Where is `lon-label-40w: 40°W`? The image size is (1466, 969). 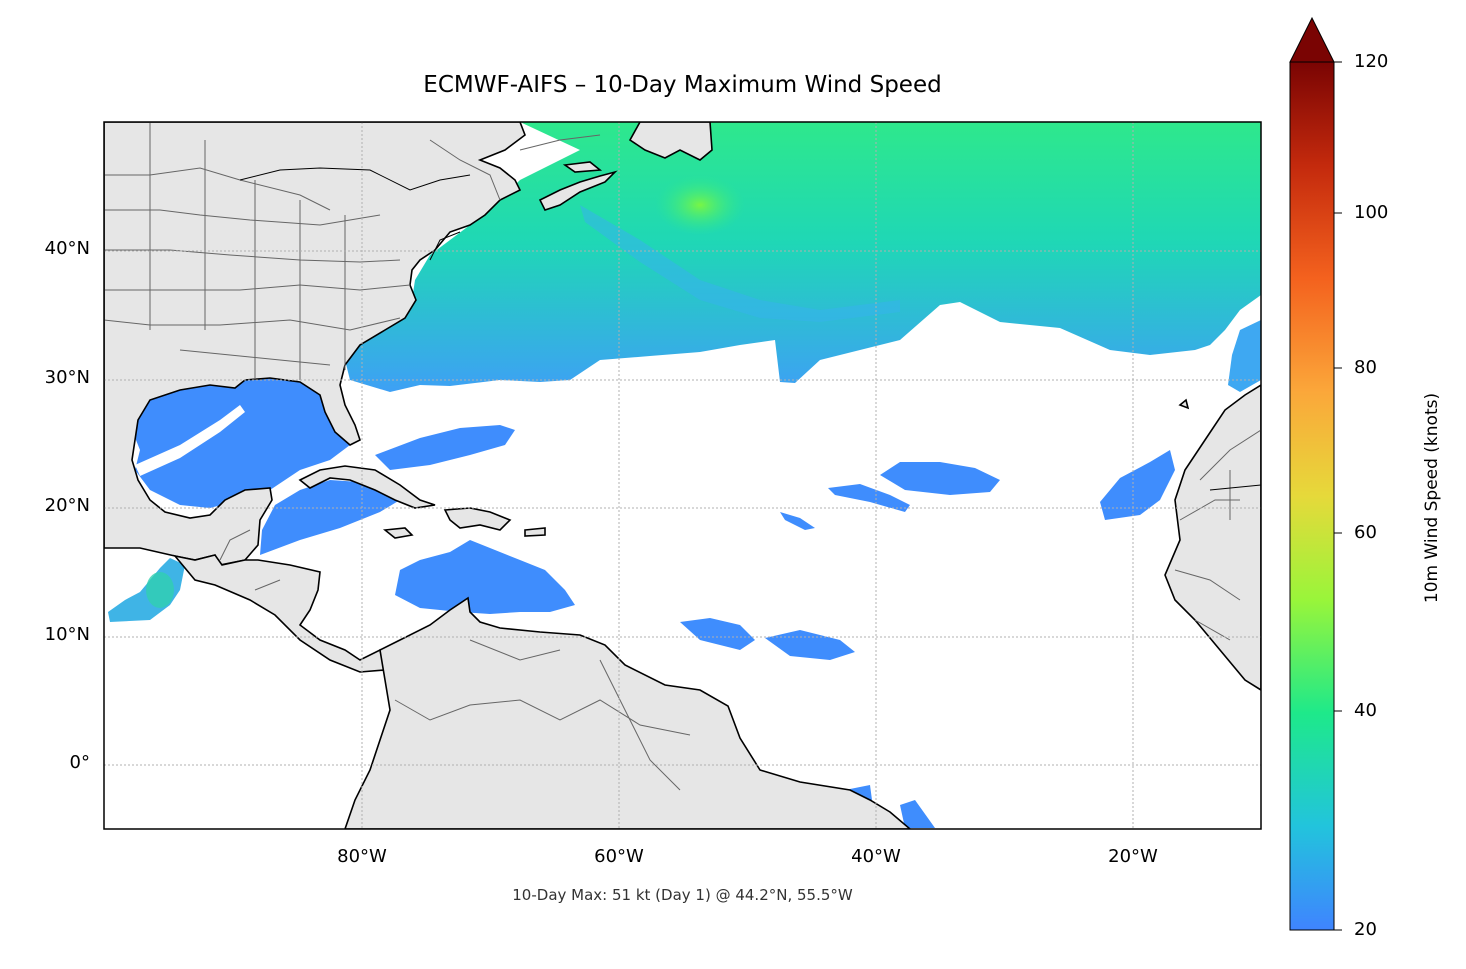
lon-label-40w: 40°W is located at coordinates (876, 856).